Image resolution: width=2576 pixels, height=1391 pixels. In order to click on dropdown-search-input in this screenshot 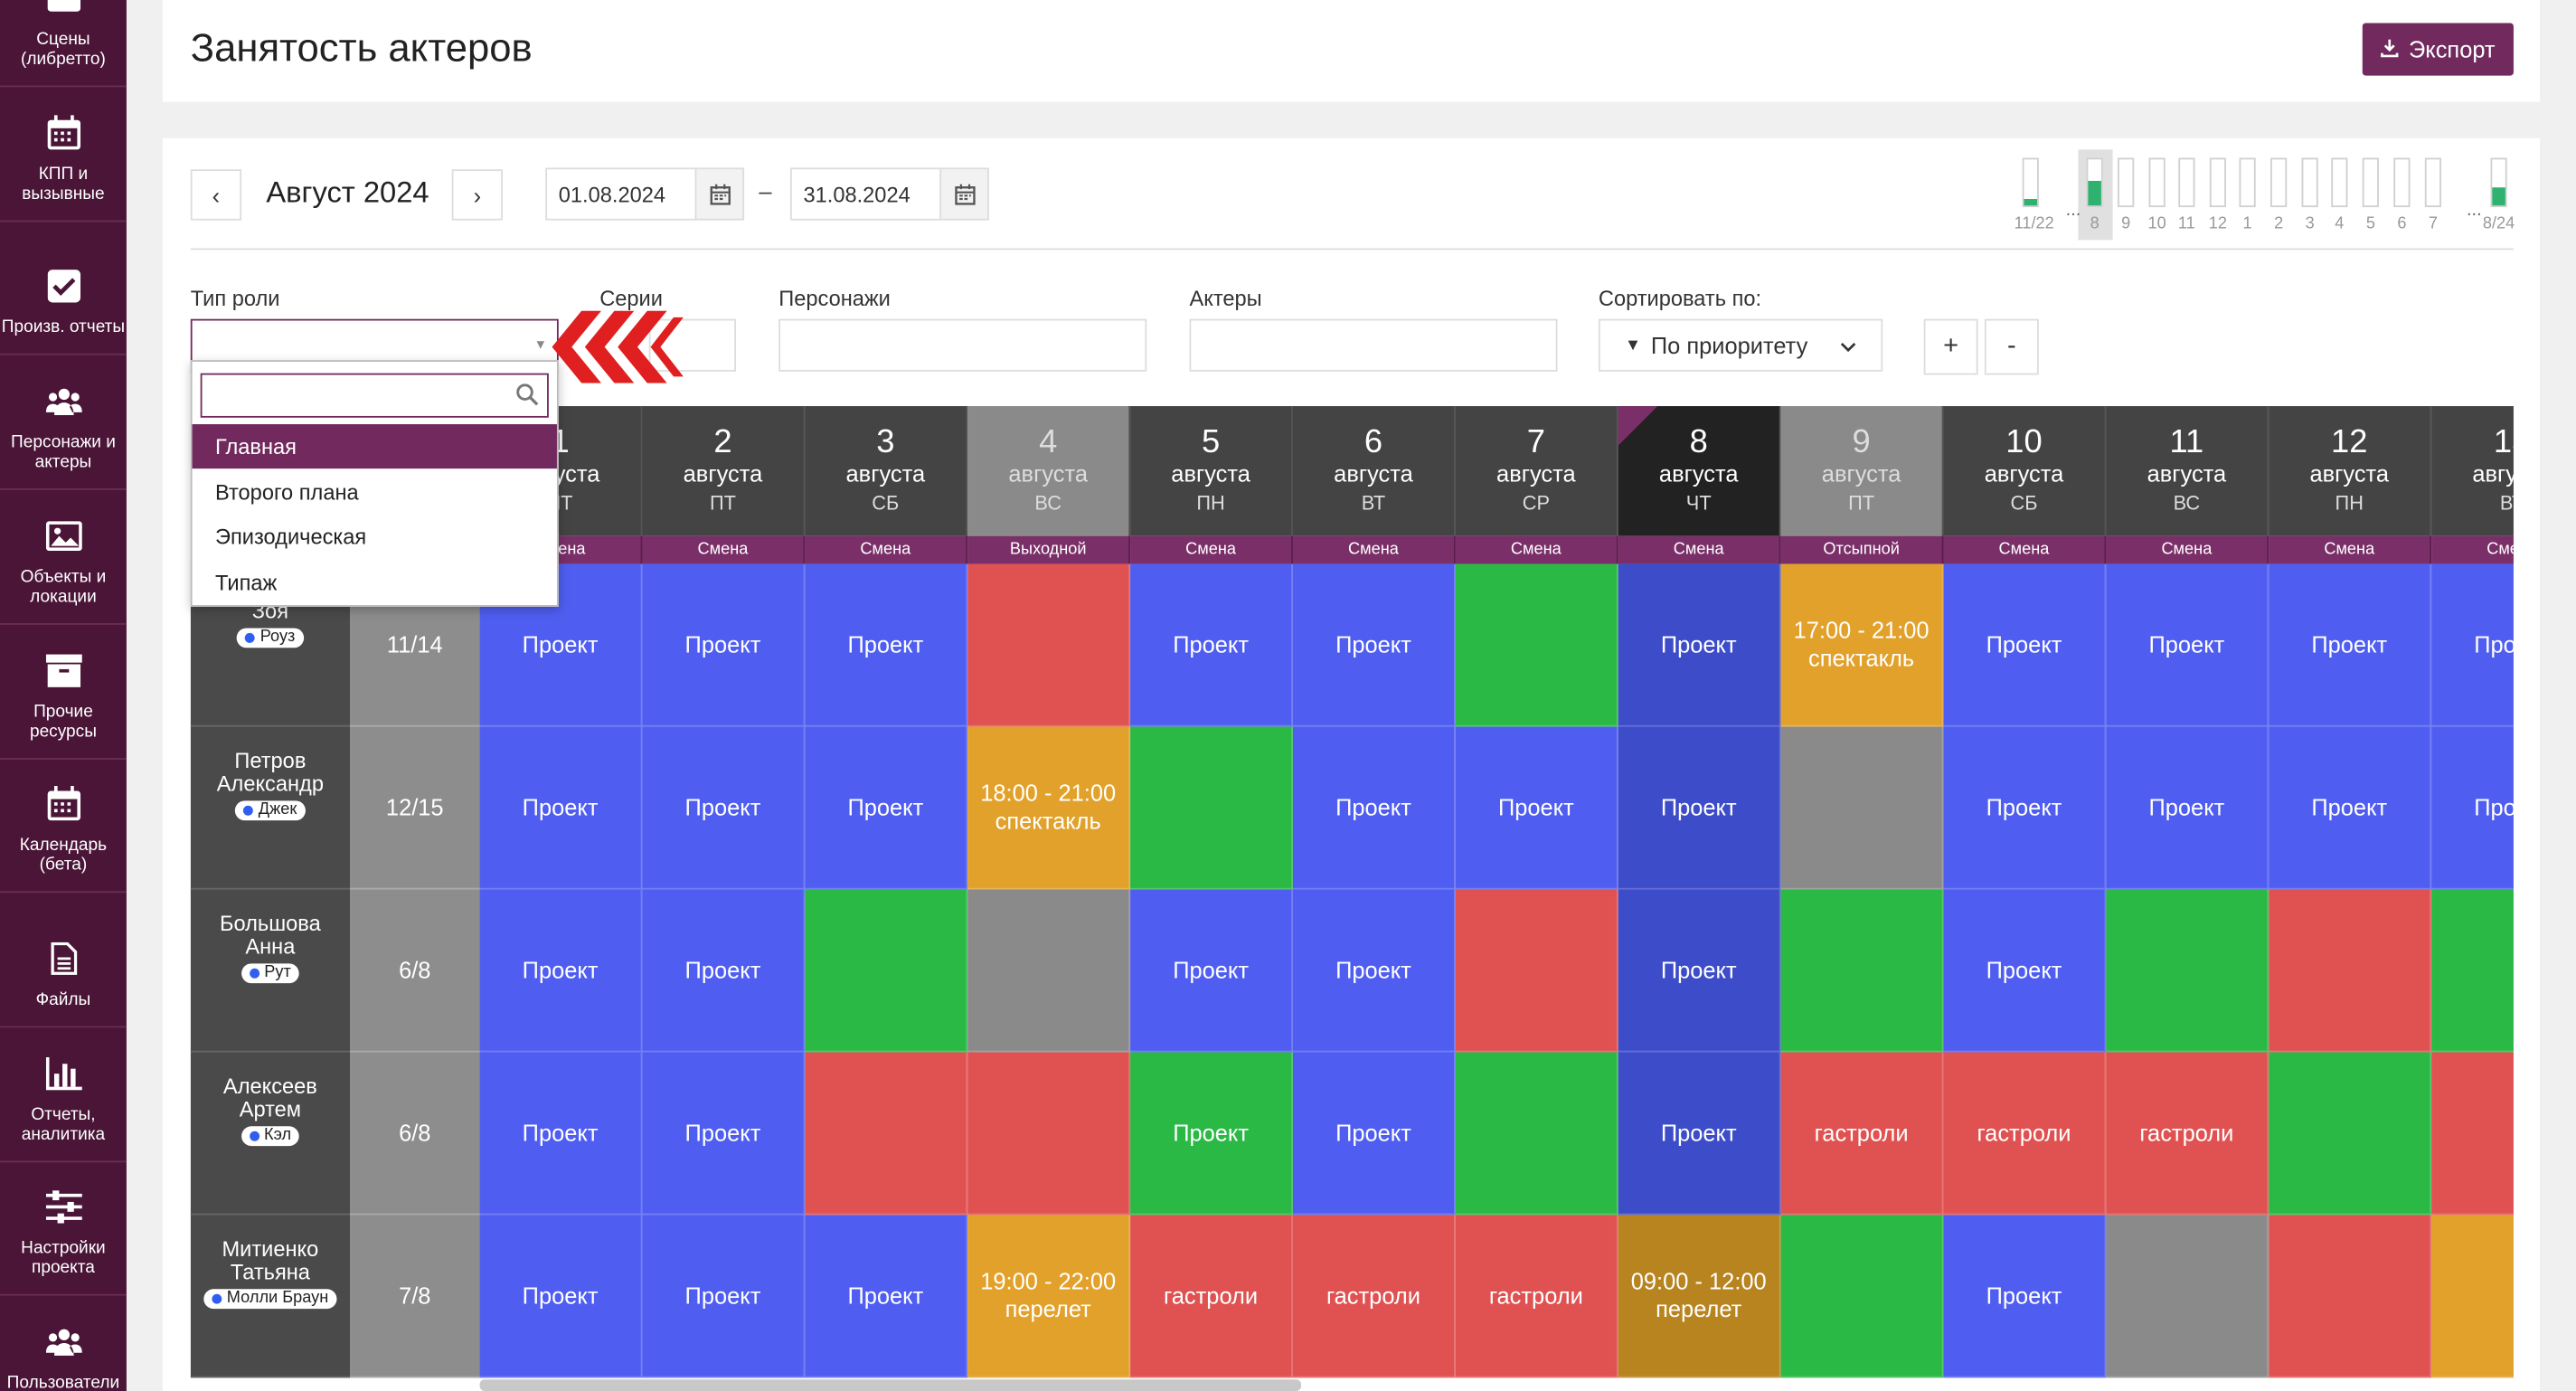, I will do `click(374, 395)`.